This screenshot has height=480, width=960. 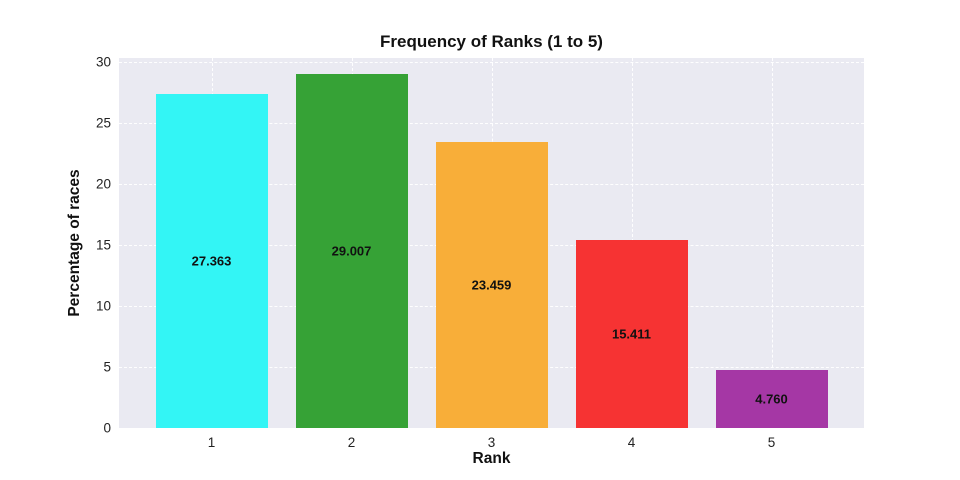 What do you see at coordinates (103, 123) in the screenshot?
I see `y-tick-label: 25` at bounding box center [103, 123].